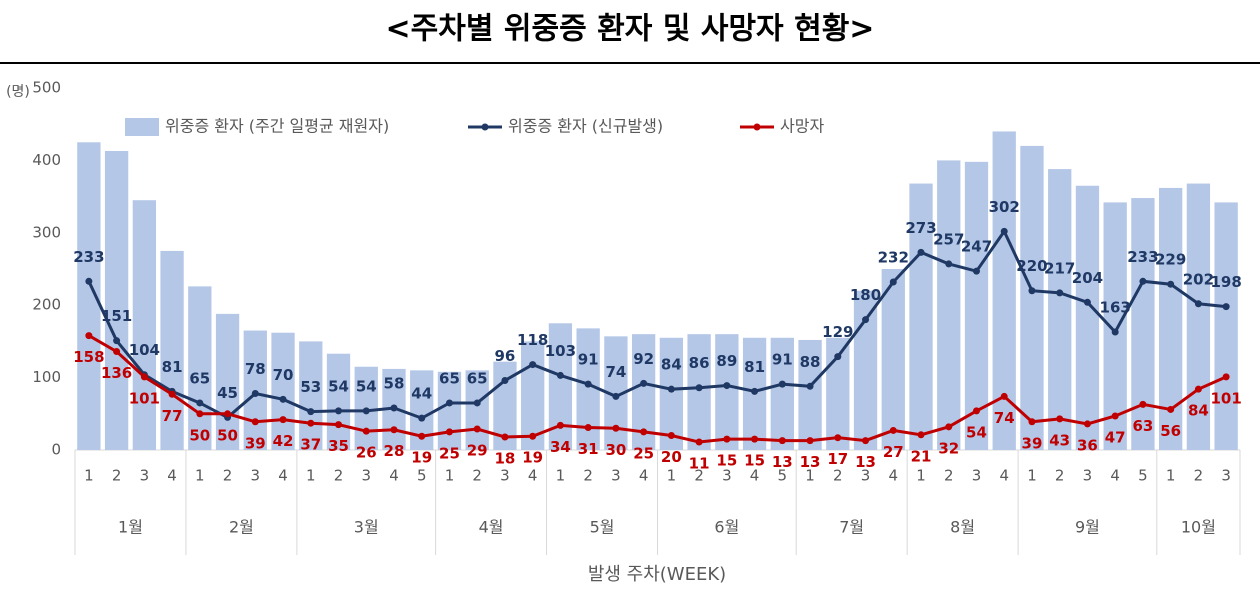 This screenshot has width=1260, height=600. Describe the element at coordinates (56, 450) in the screenshot. I see `y-tick-label: 0` at that location.